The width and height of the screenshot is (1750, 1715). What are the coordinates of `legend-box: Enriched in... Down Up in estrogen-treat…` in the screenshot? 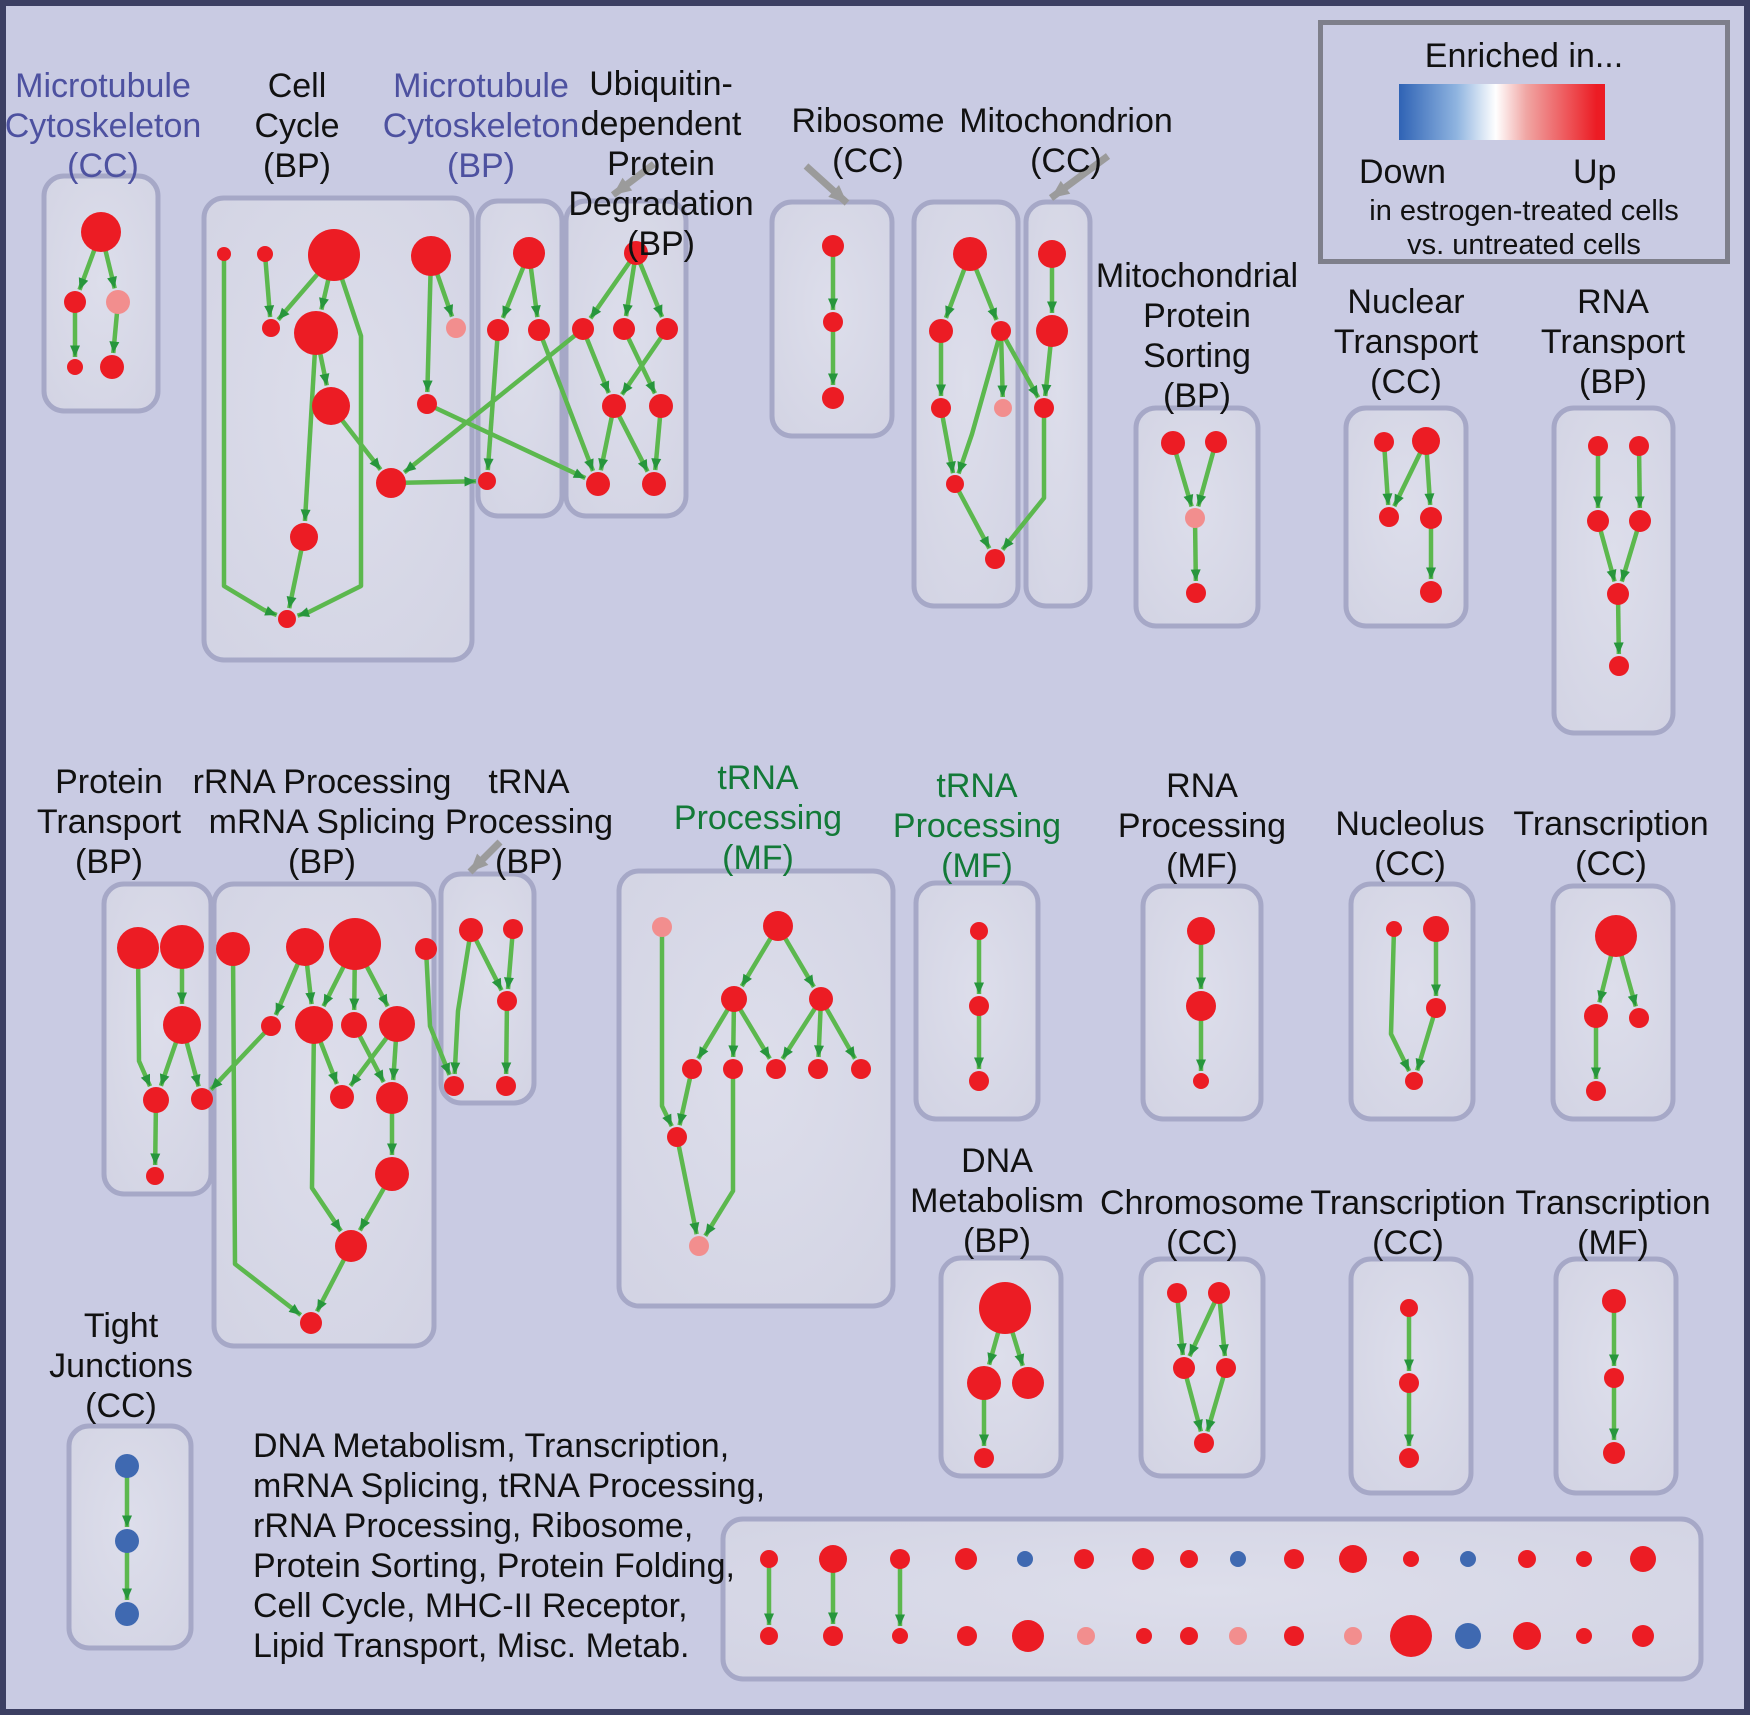 It's located at (1524, 142).